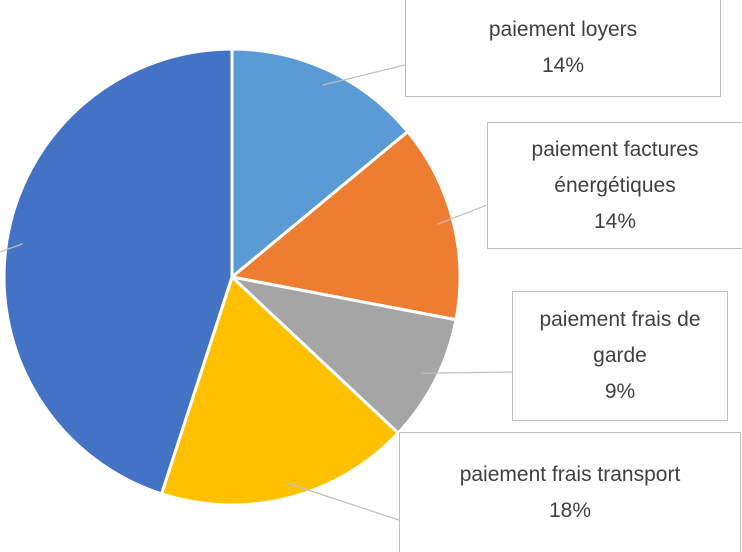 The image size is (742, 552). Describe the element at coordinates (570, 492) in the screenshot. I see `data-label-box: paiement frais transport 18%` at that location.